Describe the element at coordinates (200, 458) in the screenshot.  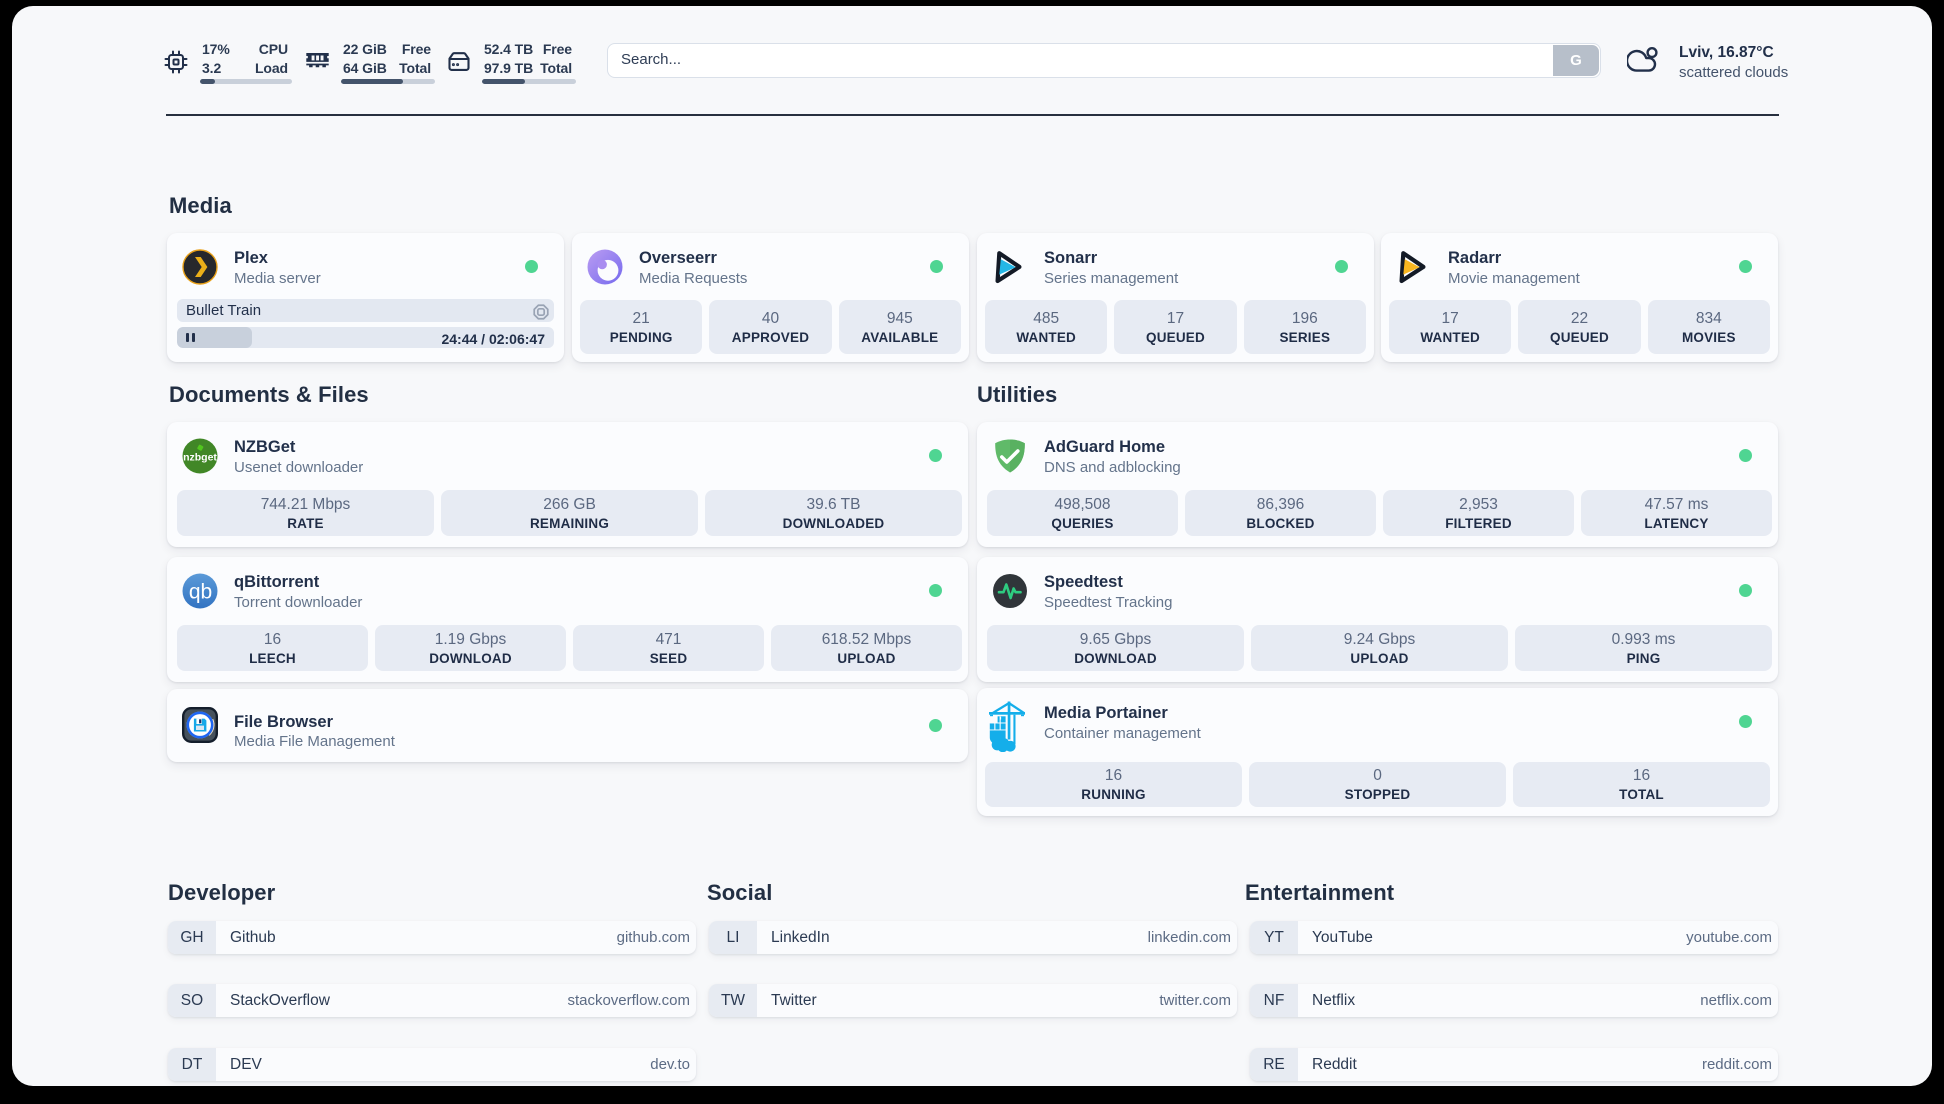
I see `svg-text: nzbget` at that location.